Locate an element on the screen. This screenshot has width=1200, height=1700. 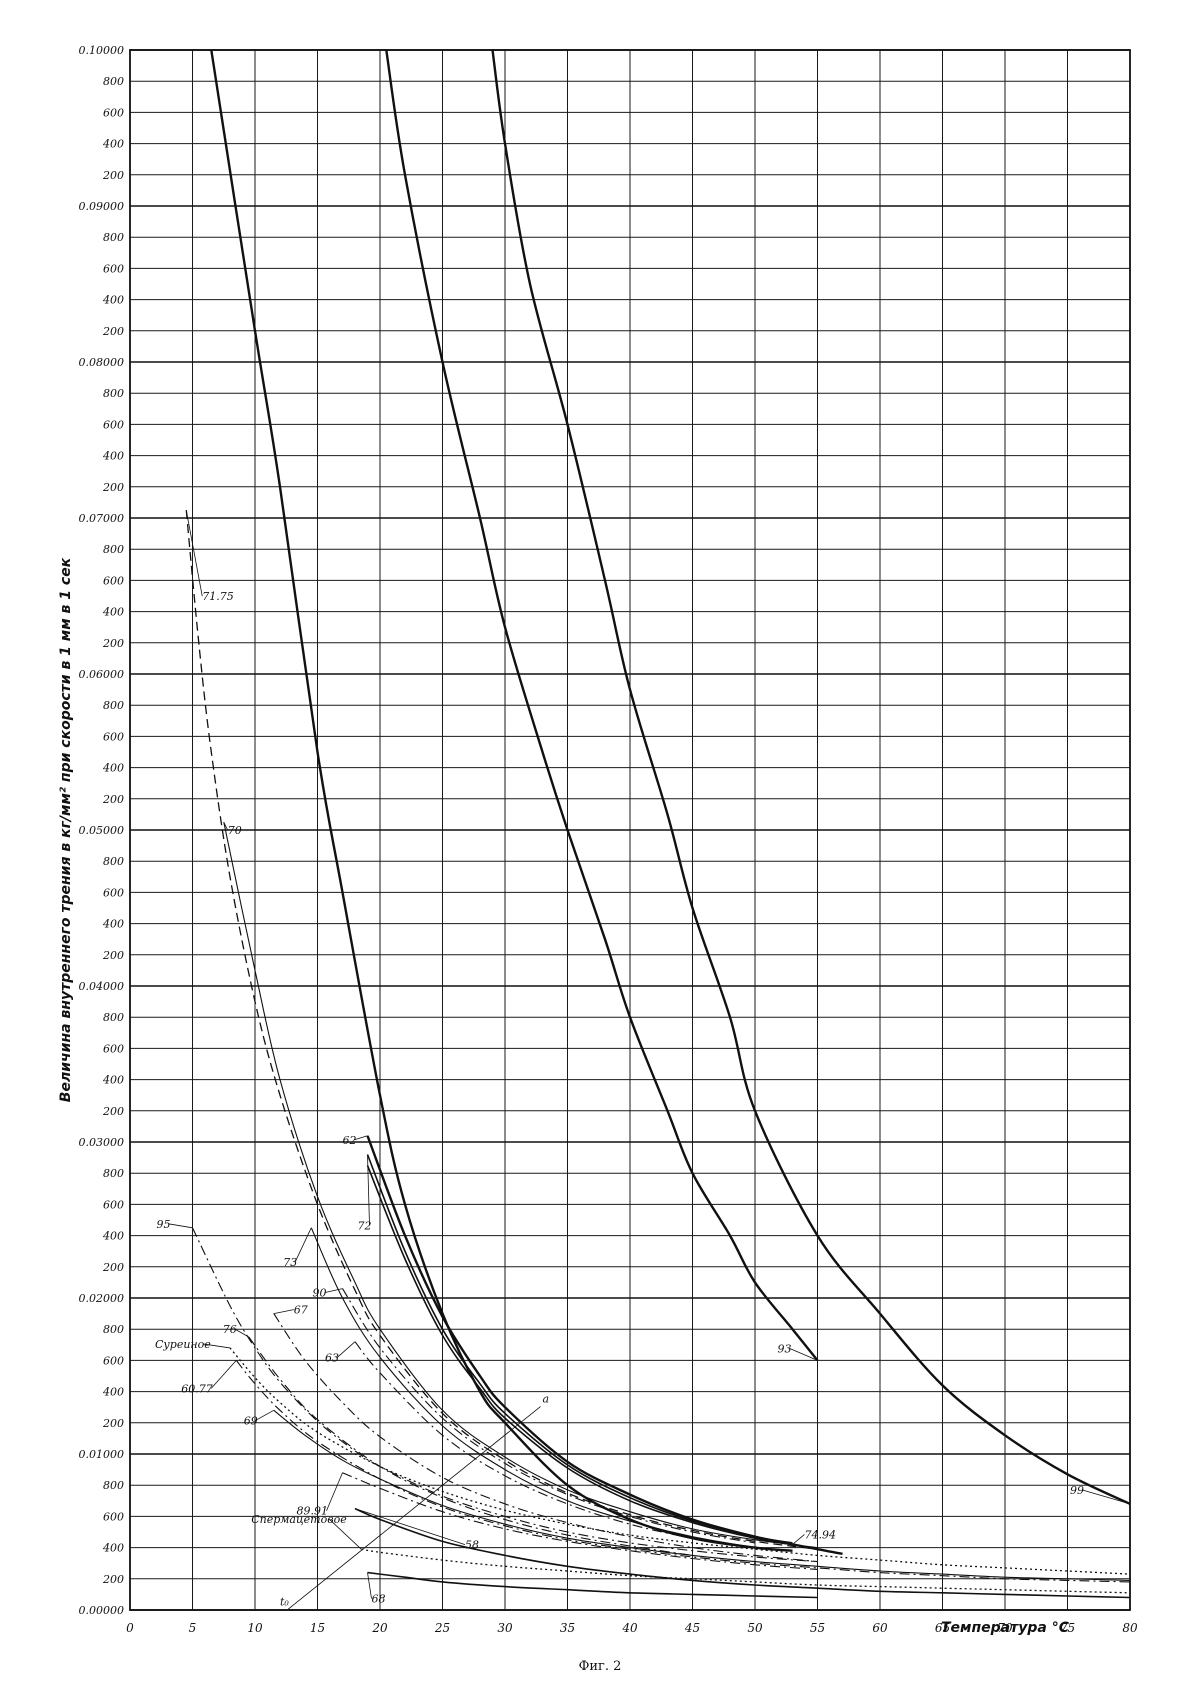
series-label: 70 is located at coordinates (235, 830).